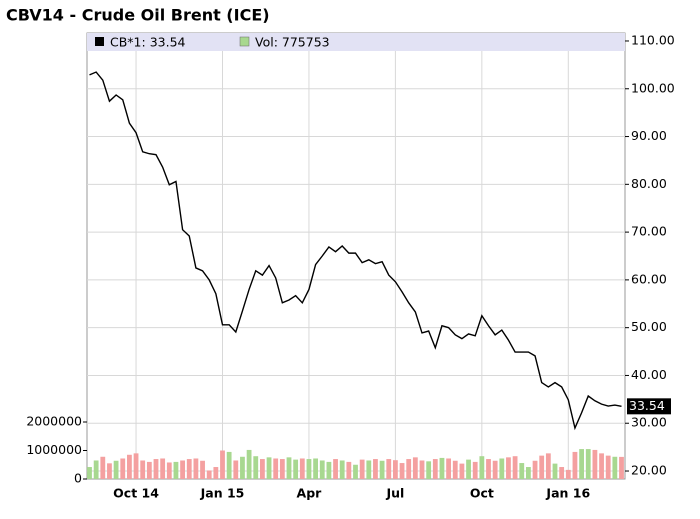  I want to click on y2-tick-label: 0, so click(78, 478).